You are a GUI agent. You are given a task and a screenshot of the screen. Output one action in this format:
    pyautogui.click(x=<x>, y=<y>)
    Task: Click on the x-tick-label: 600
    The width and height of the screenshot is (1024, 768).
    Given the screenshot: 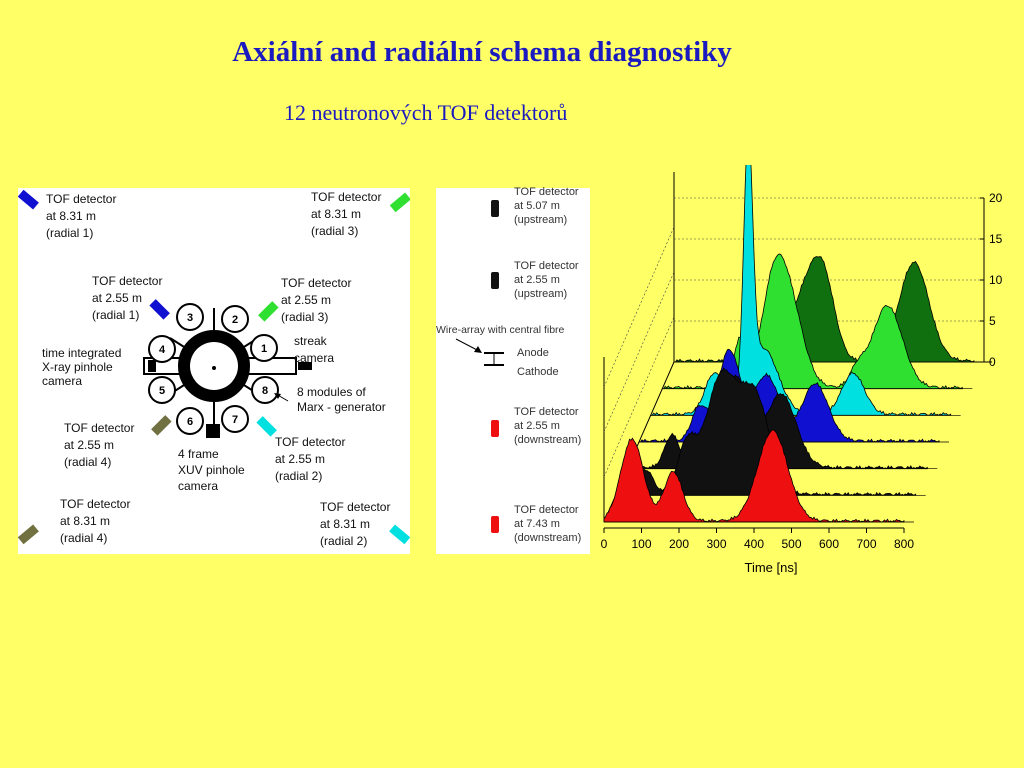 What is the action you would take?
    pyautogui.click(x=829, y=544)
    